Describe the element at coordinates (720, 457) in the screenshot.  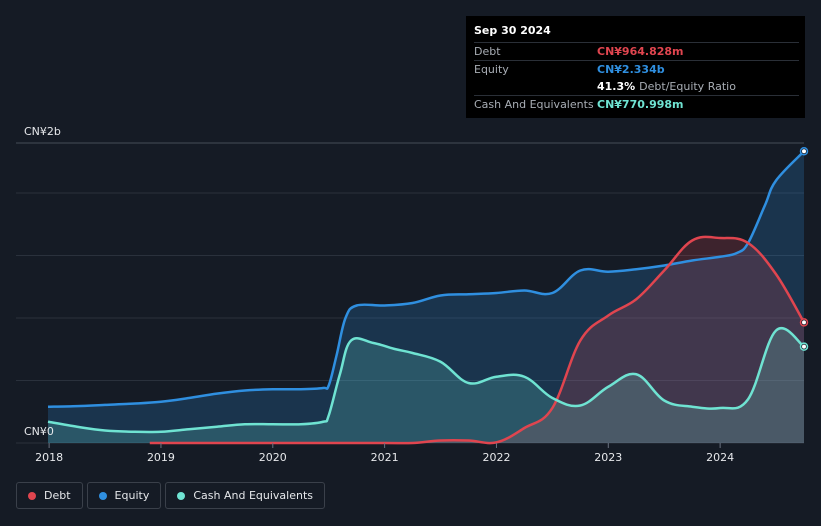
I see `x-tick-label: 2024` at that location.